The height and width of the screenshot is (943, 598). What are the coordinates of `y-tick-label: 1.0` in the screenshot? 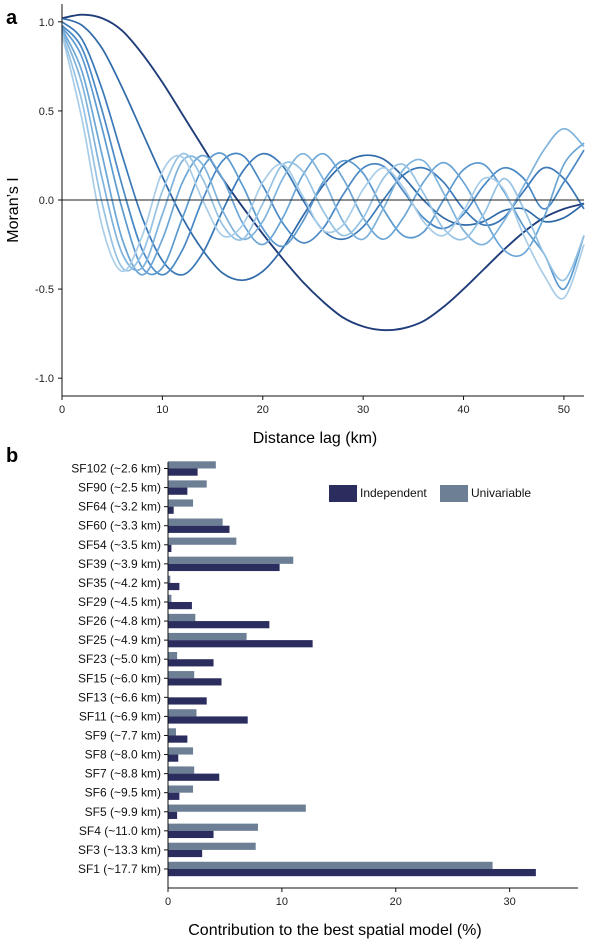 It's located at (46, 23).